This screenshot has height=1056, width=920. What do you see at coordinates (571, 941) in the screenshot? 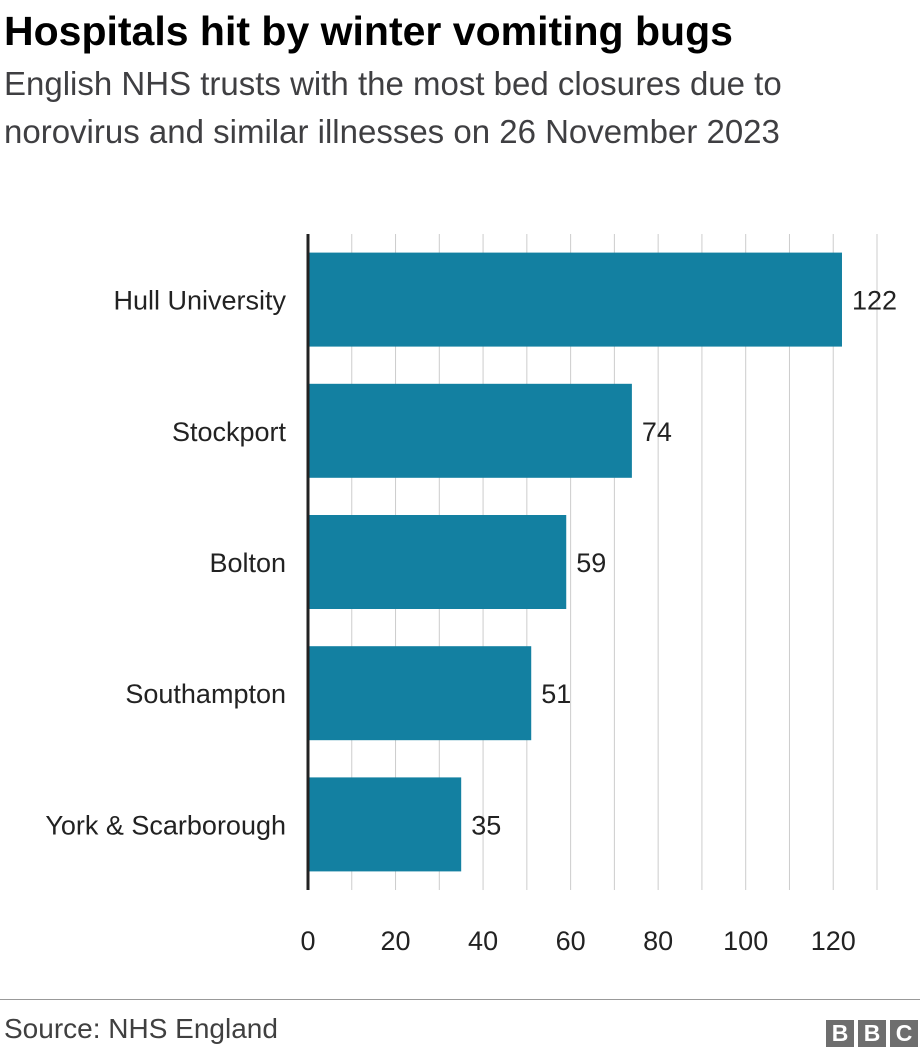
I see `x-tick-label: 60` at bounding box center [571, 941].